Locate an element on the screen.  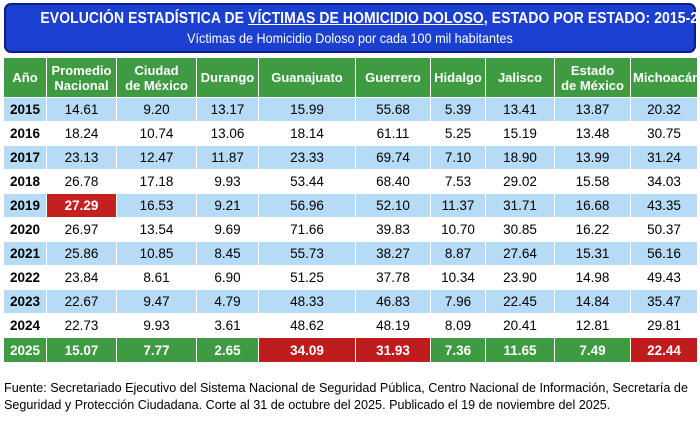
column-header: Año is located at coordinates (25, 77).